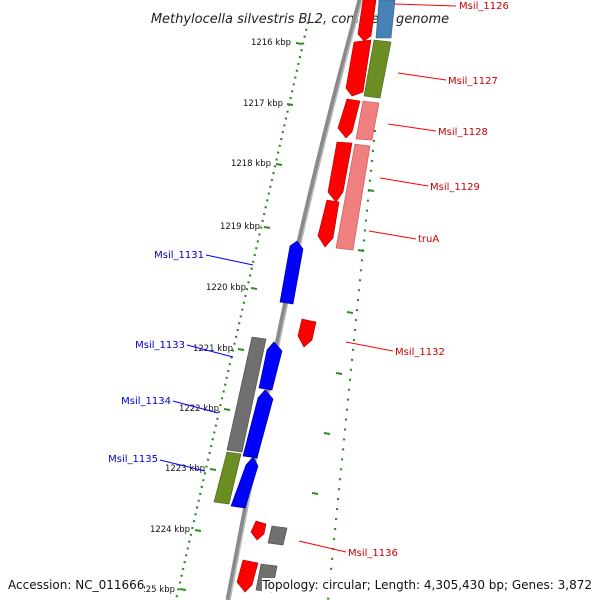 This screenshot has width=600, height=600. What do you see at coordinates (473, 81) in the screenshot?
I see `label-msil-1127: Msil_1127` at bounding box center [473, 81].